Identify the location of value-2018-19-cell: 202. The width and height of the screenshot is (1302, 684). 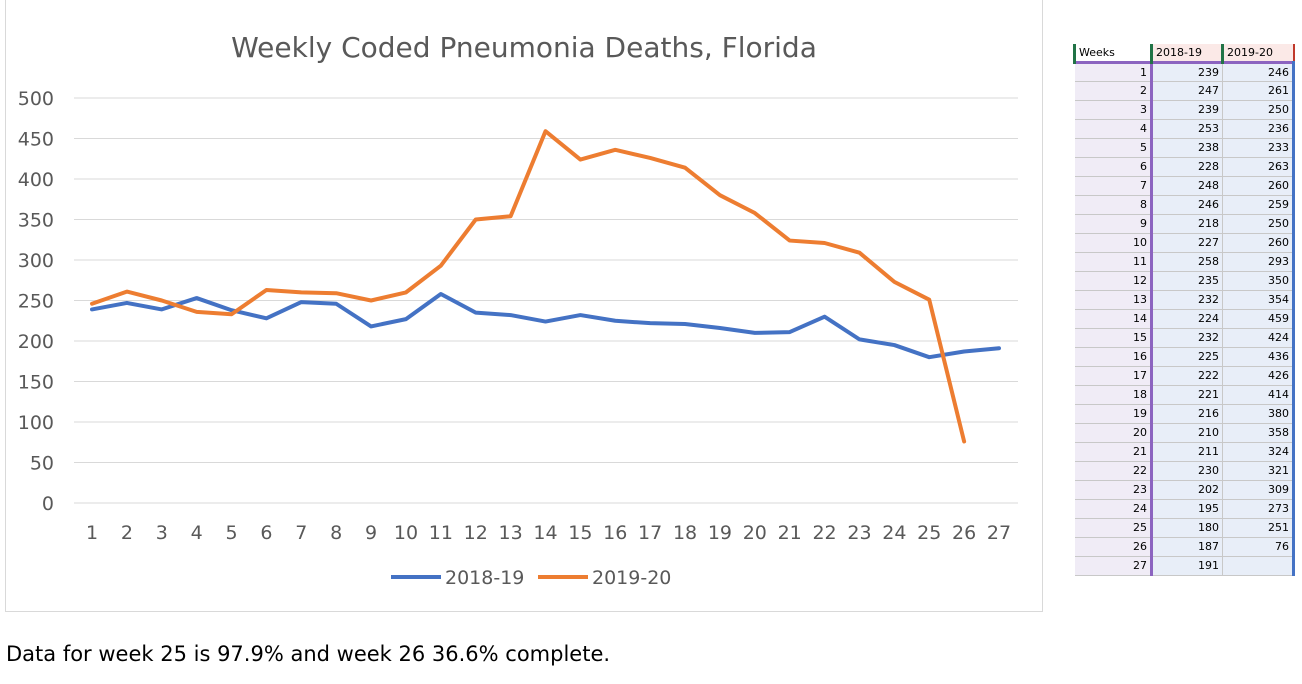
(1187, 490).